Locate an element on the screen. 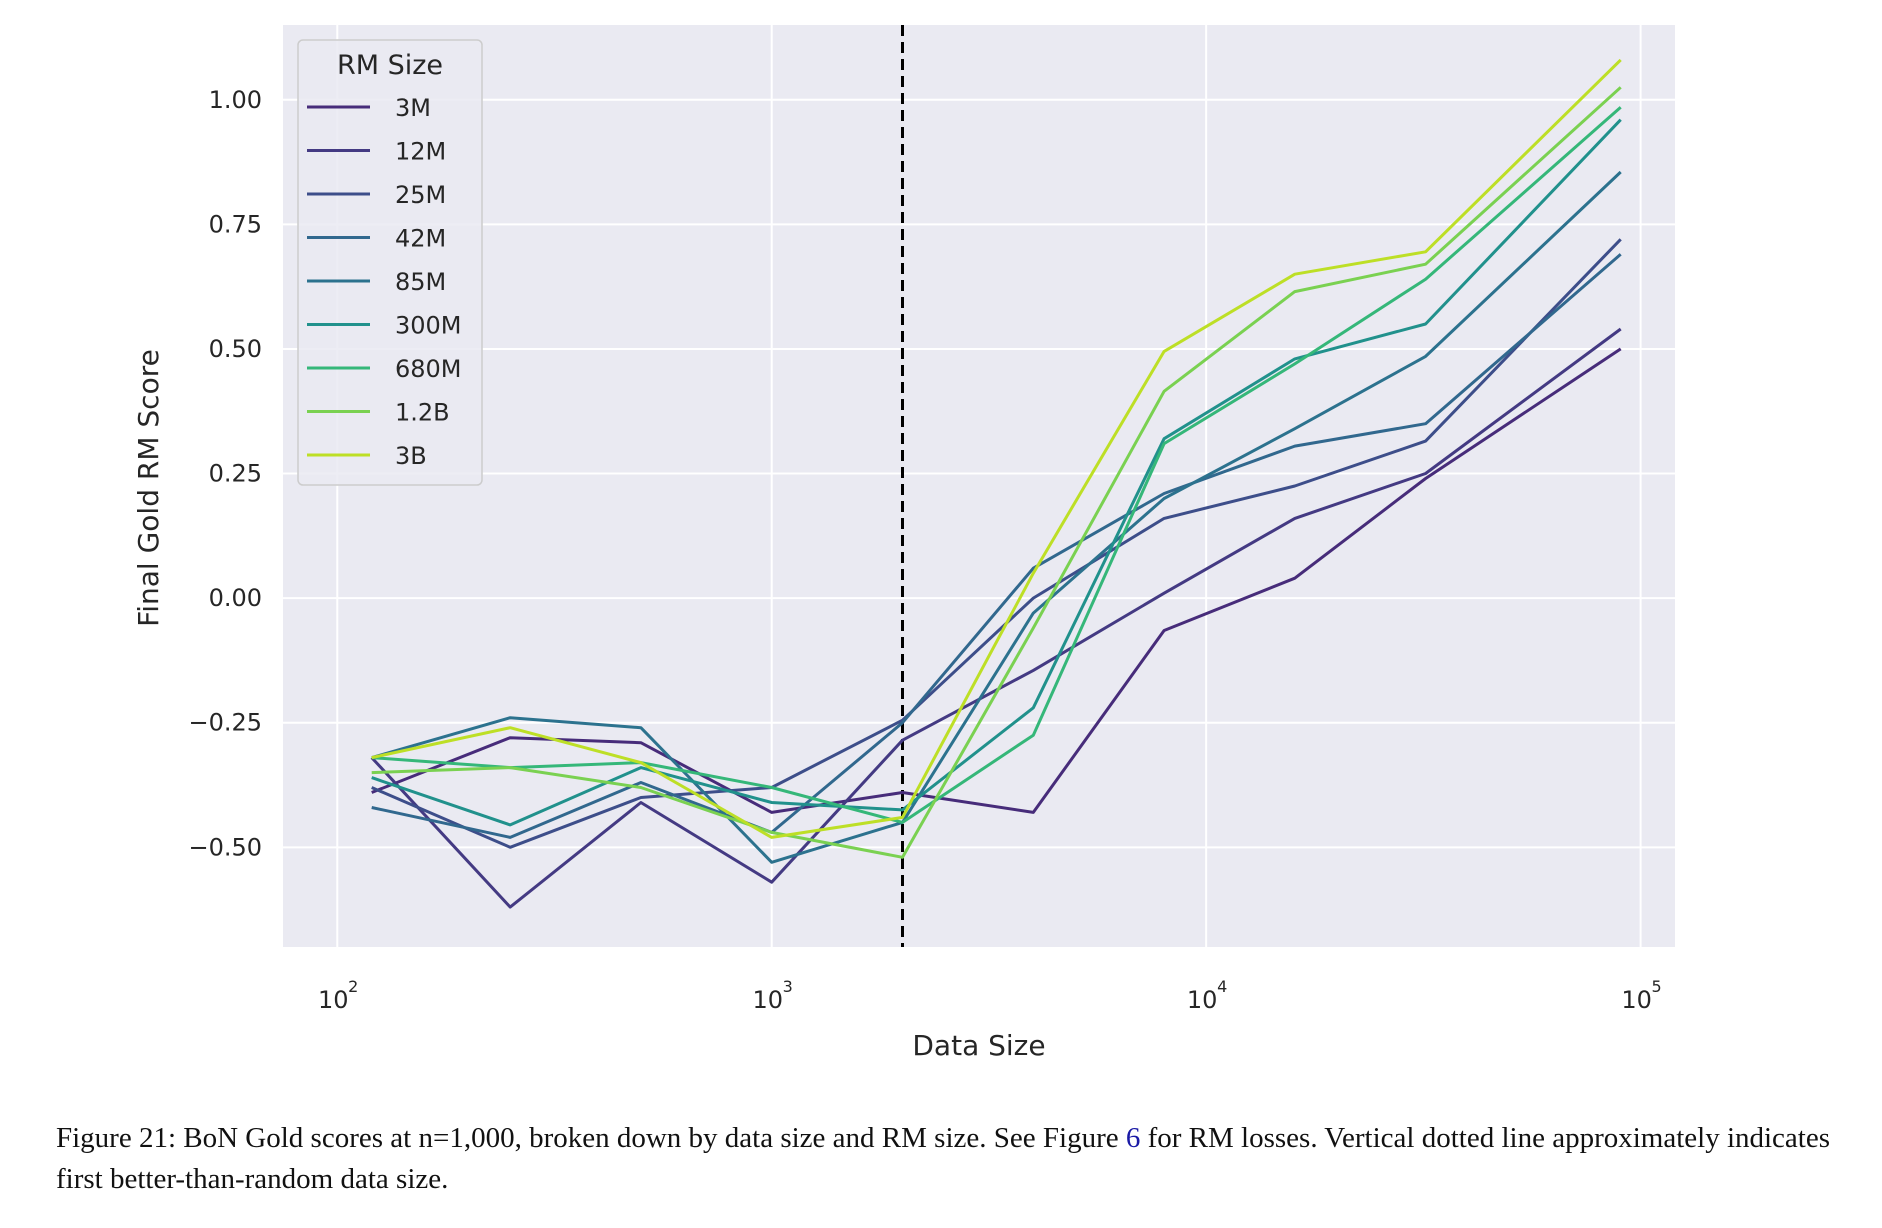 The width and height of the screenshot is (1882, 1228). legend-label: 3B is located at coordinates (411, 456).